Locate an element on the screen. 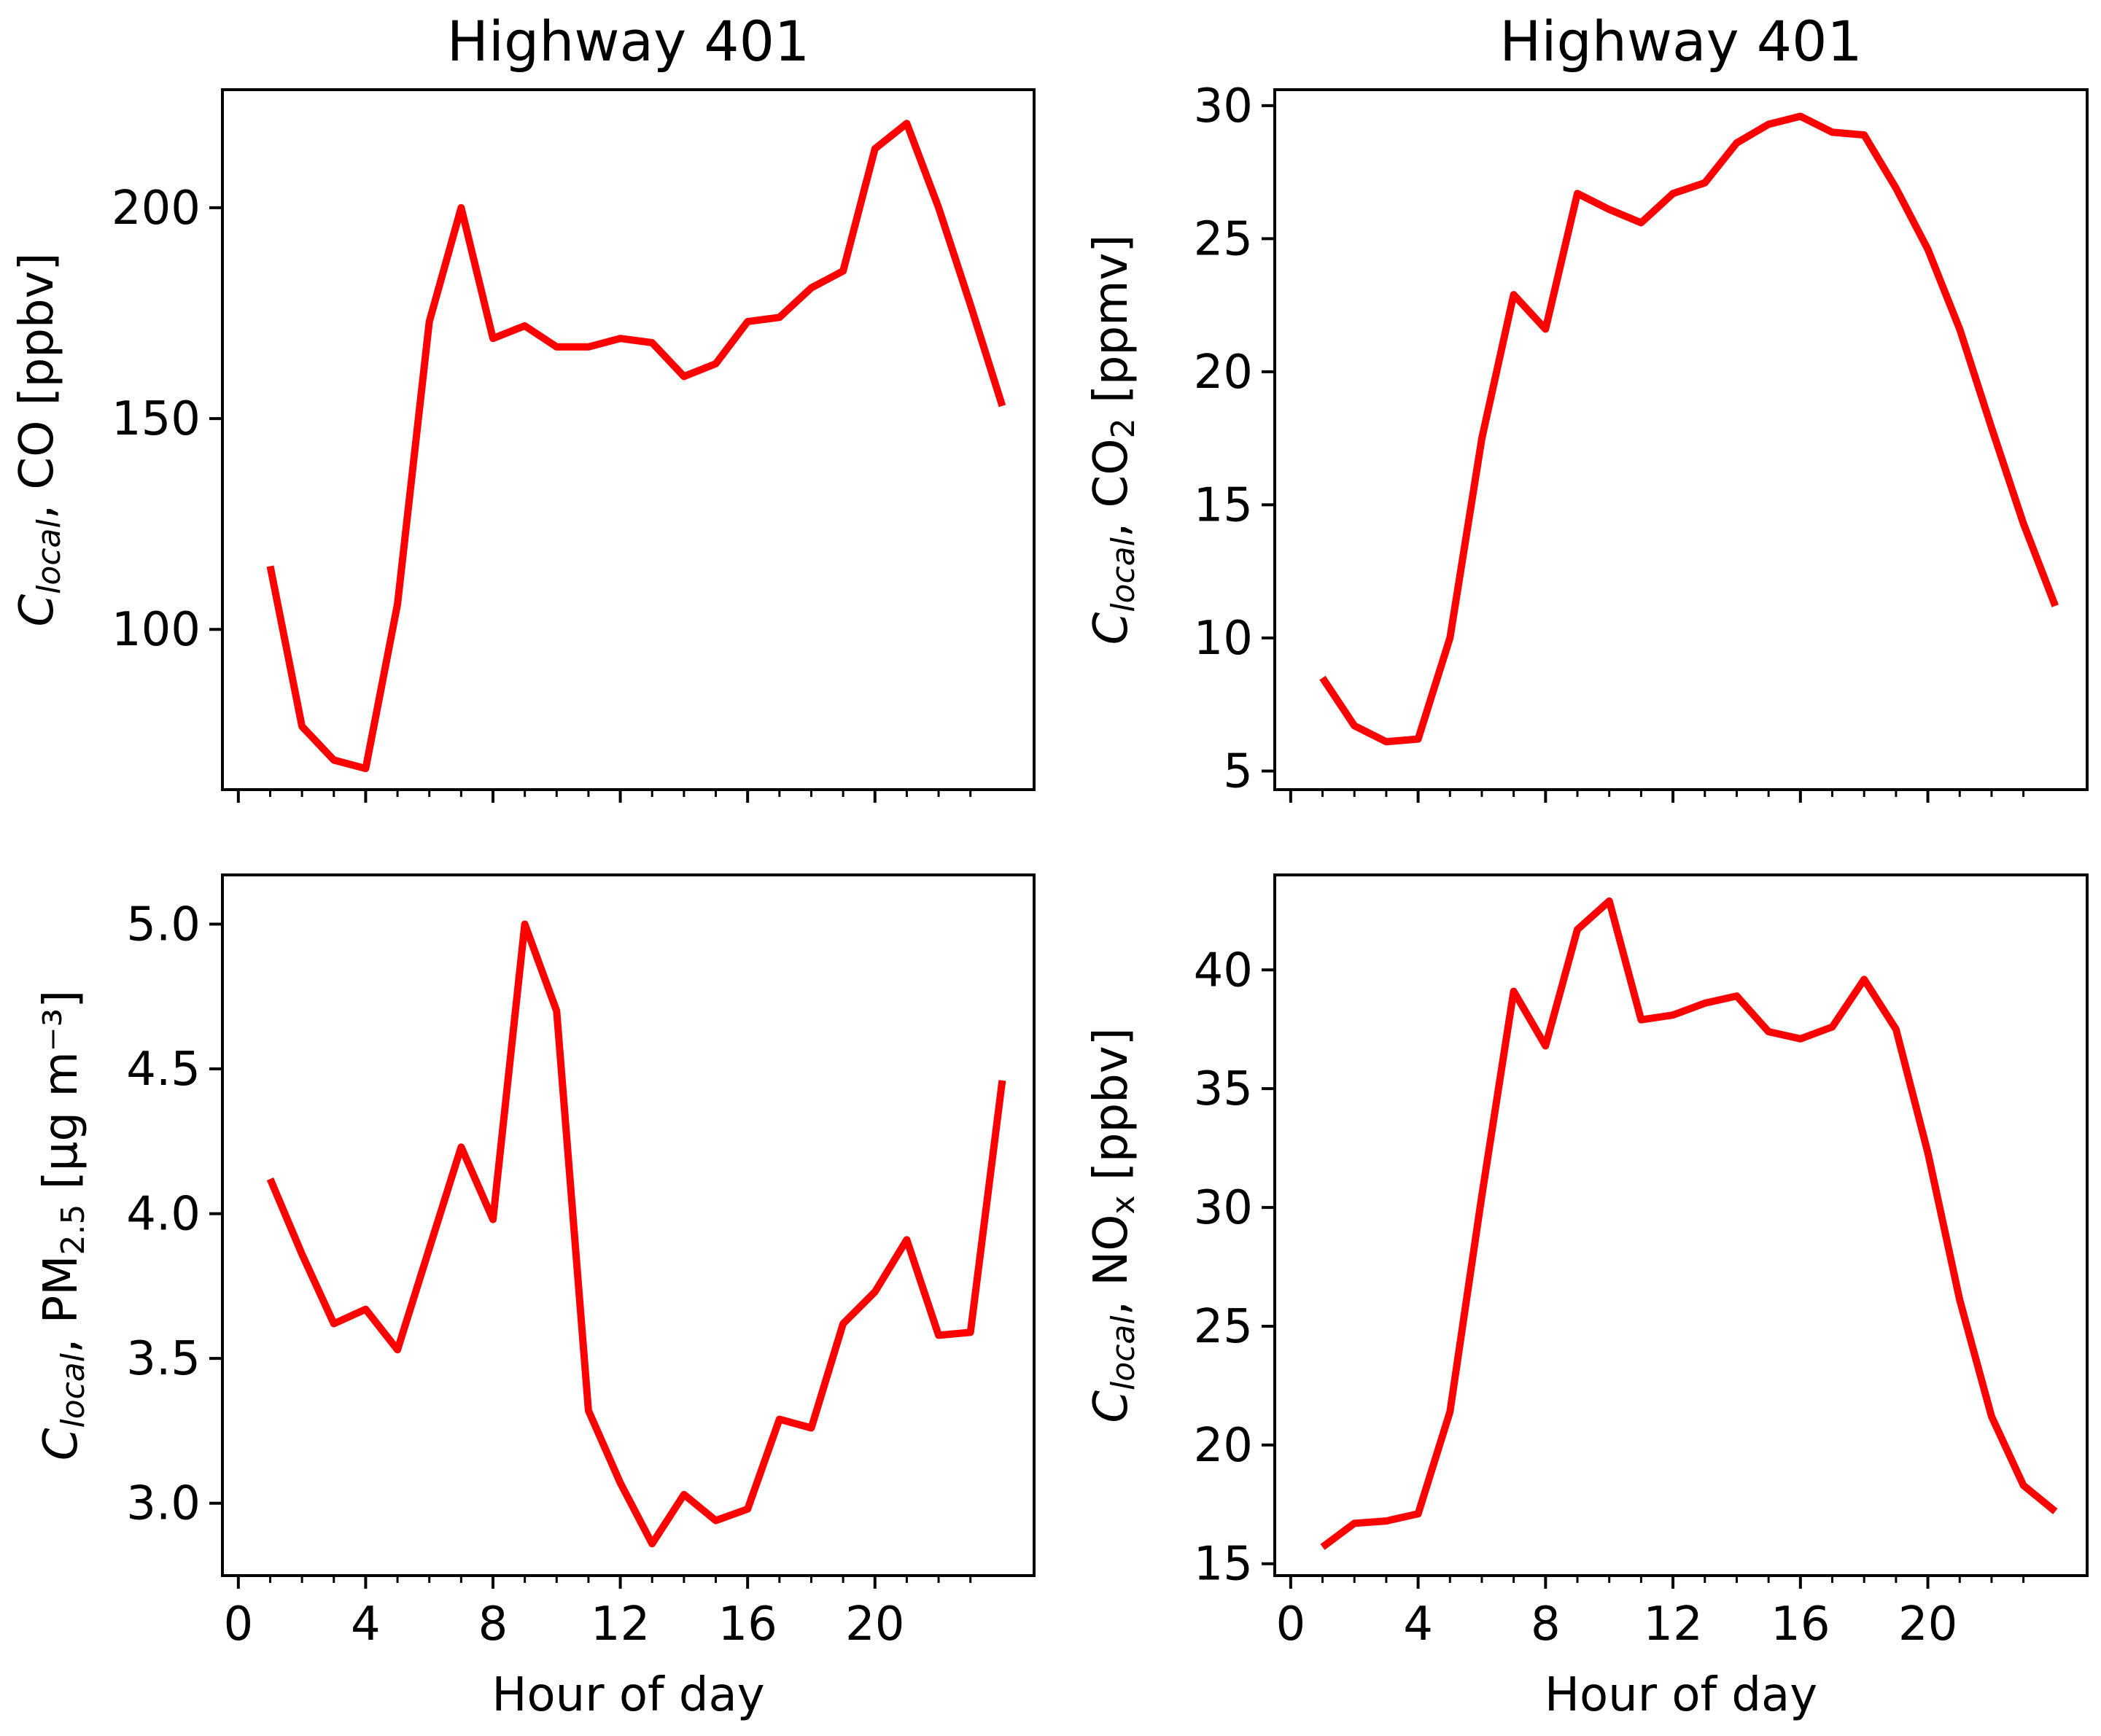 Image resolution: width=2101 pixels, height=1736 pixels. x-tick-label: 16 is located at coordinates (747, 1624).